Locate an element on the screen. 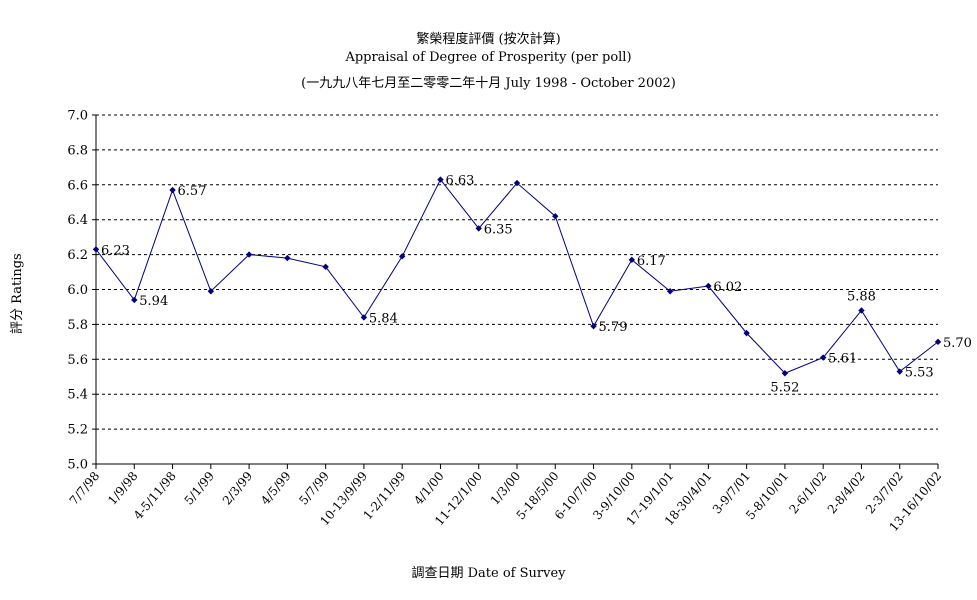 The height and width of the screenshot is (600, 977). data-label: 5.61 is located at coordinates (842, 359).